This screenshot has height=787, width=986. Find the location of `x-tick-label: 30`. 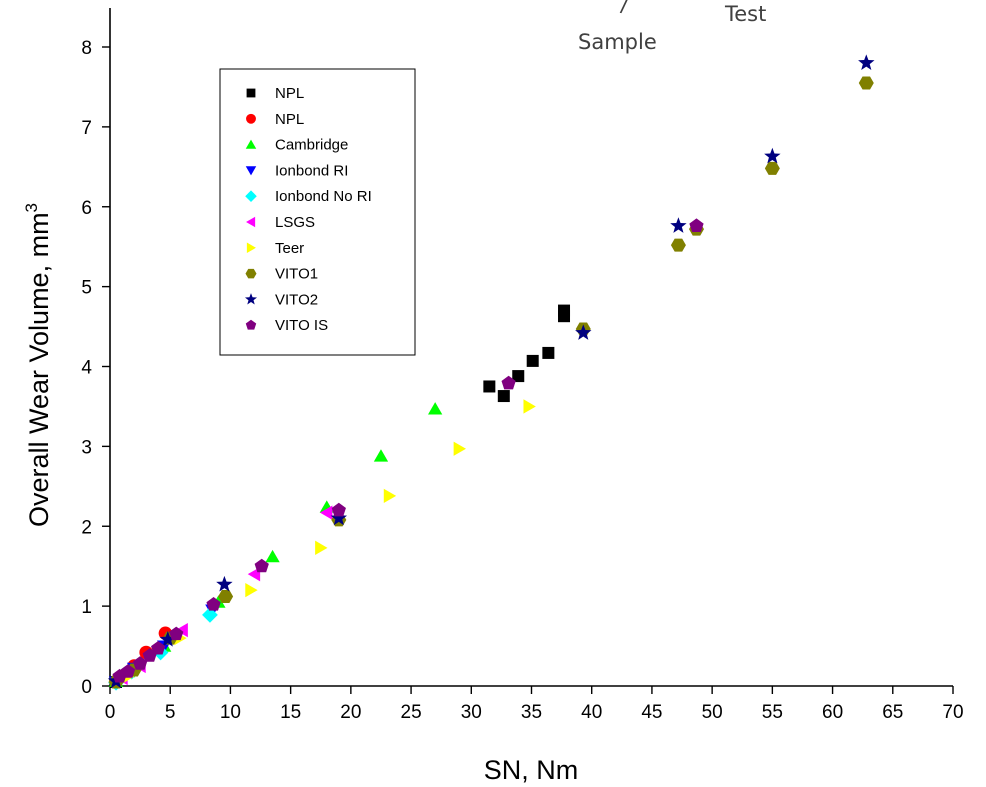

x-tick-label: 30 is located at coordinates (471, 712).